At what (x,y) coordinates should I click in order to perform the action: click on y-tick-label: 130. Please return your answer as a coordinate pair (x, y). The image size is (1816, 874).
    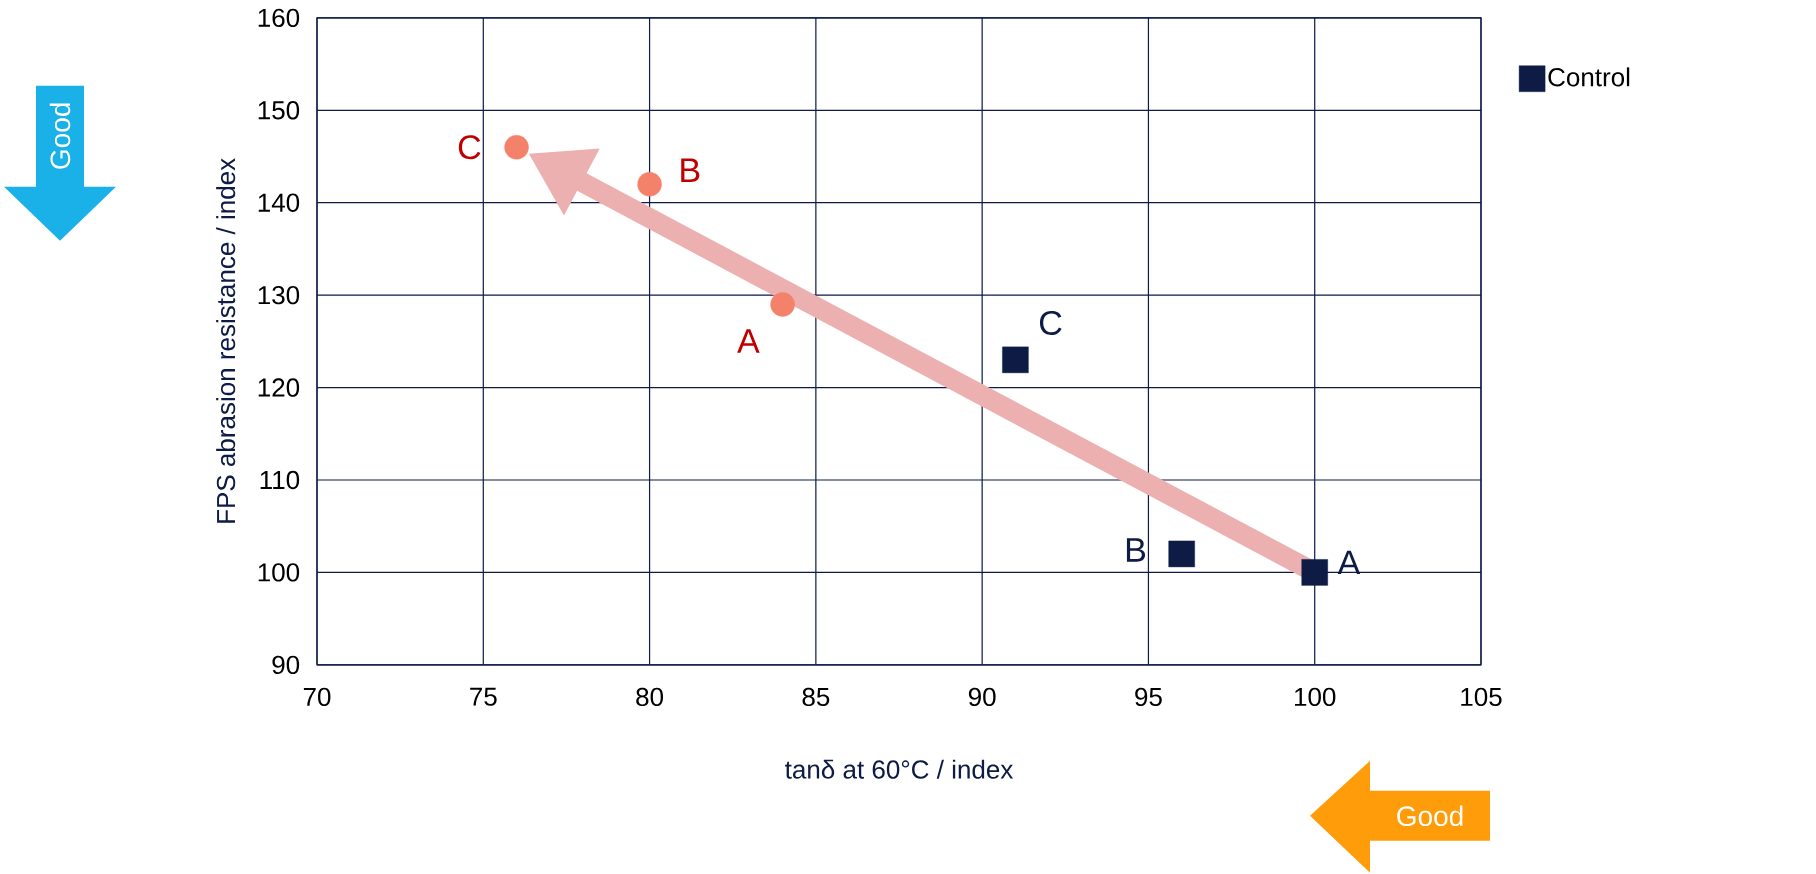
    Looking at the image, I should click on (279, 295).